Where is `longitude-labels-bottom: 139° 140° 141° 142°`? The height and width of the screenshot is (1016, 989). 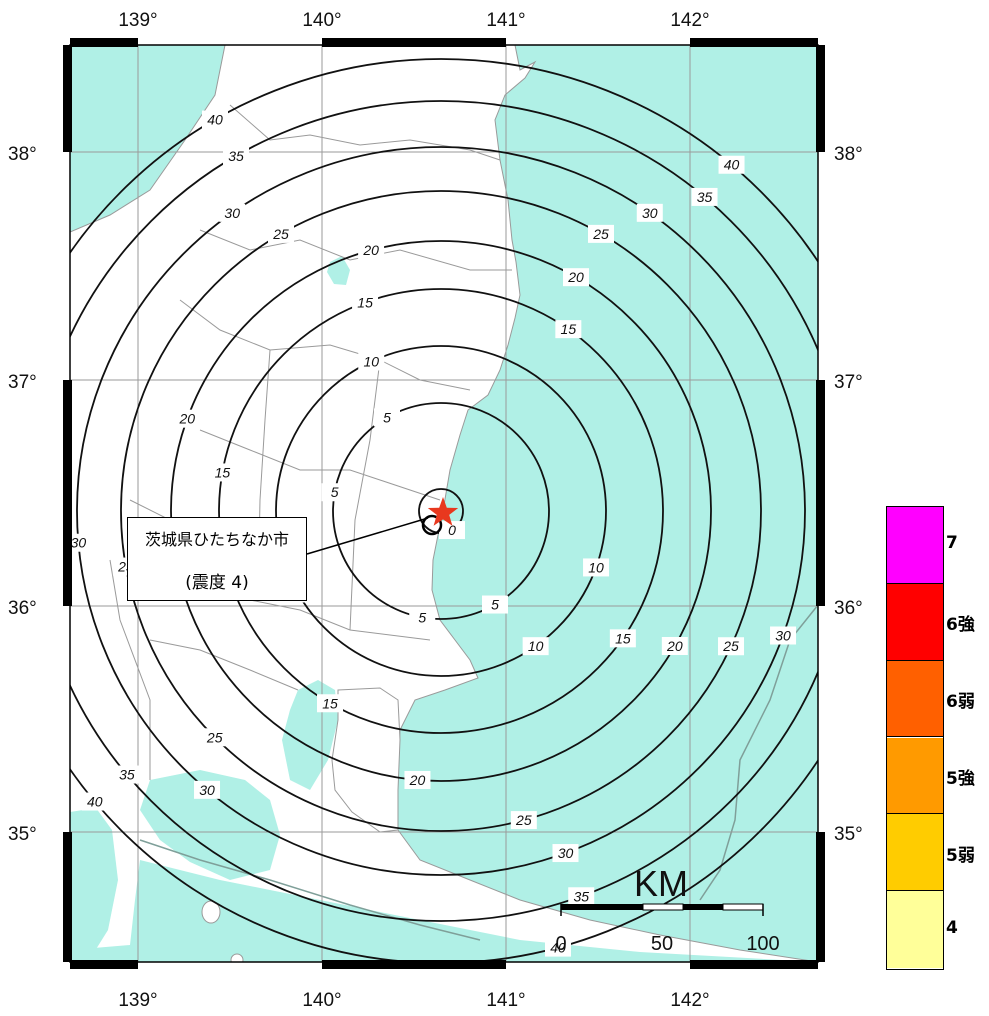 longitude-labels-bottom: 139° 140° 141° 142° is located at coordinates (413, 1000).